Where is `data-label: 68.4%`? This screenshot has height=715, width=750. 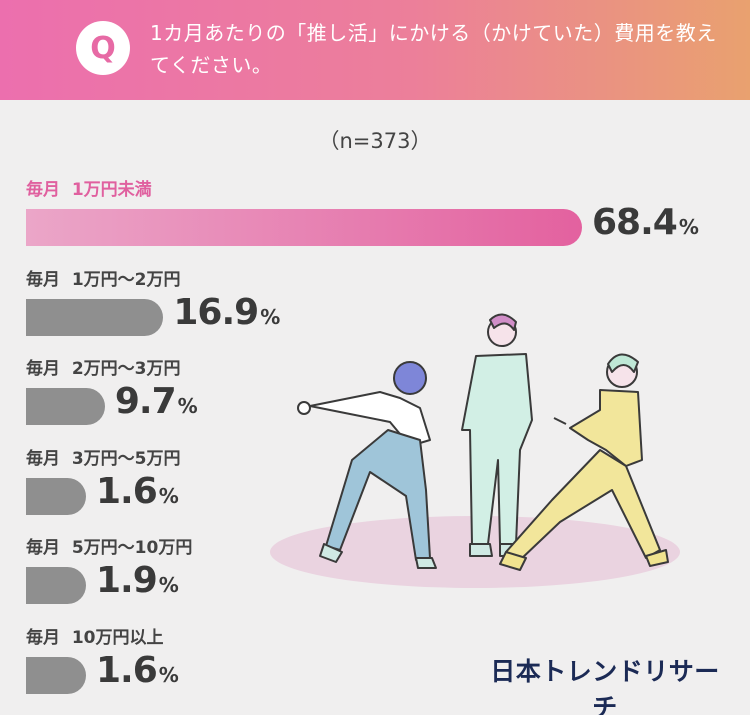 data-label: 68.4% is located at coordinates (645, 222).